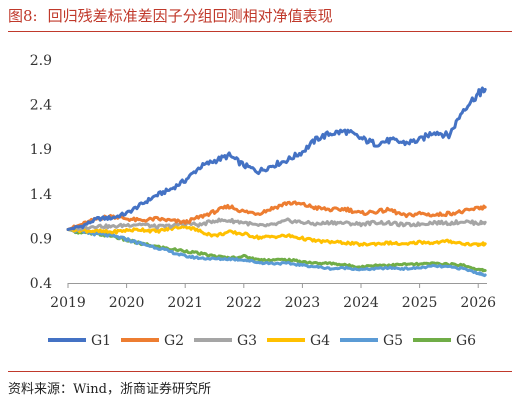  I want to click on x-tick-label: 2023, so click(303, 303).